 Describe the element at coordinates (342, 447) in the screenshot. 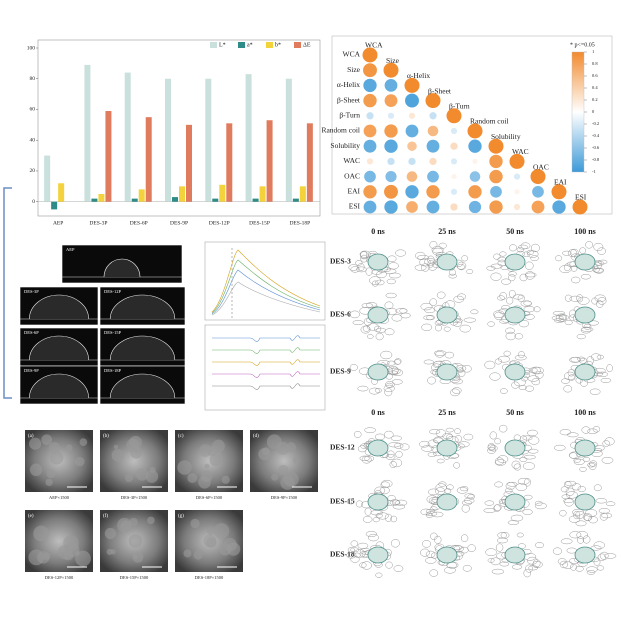

I see `row-label: DES-12` at that location.